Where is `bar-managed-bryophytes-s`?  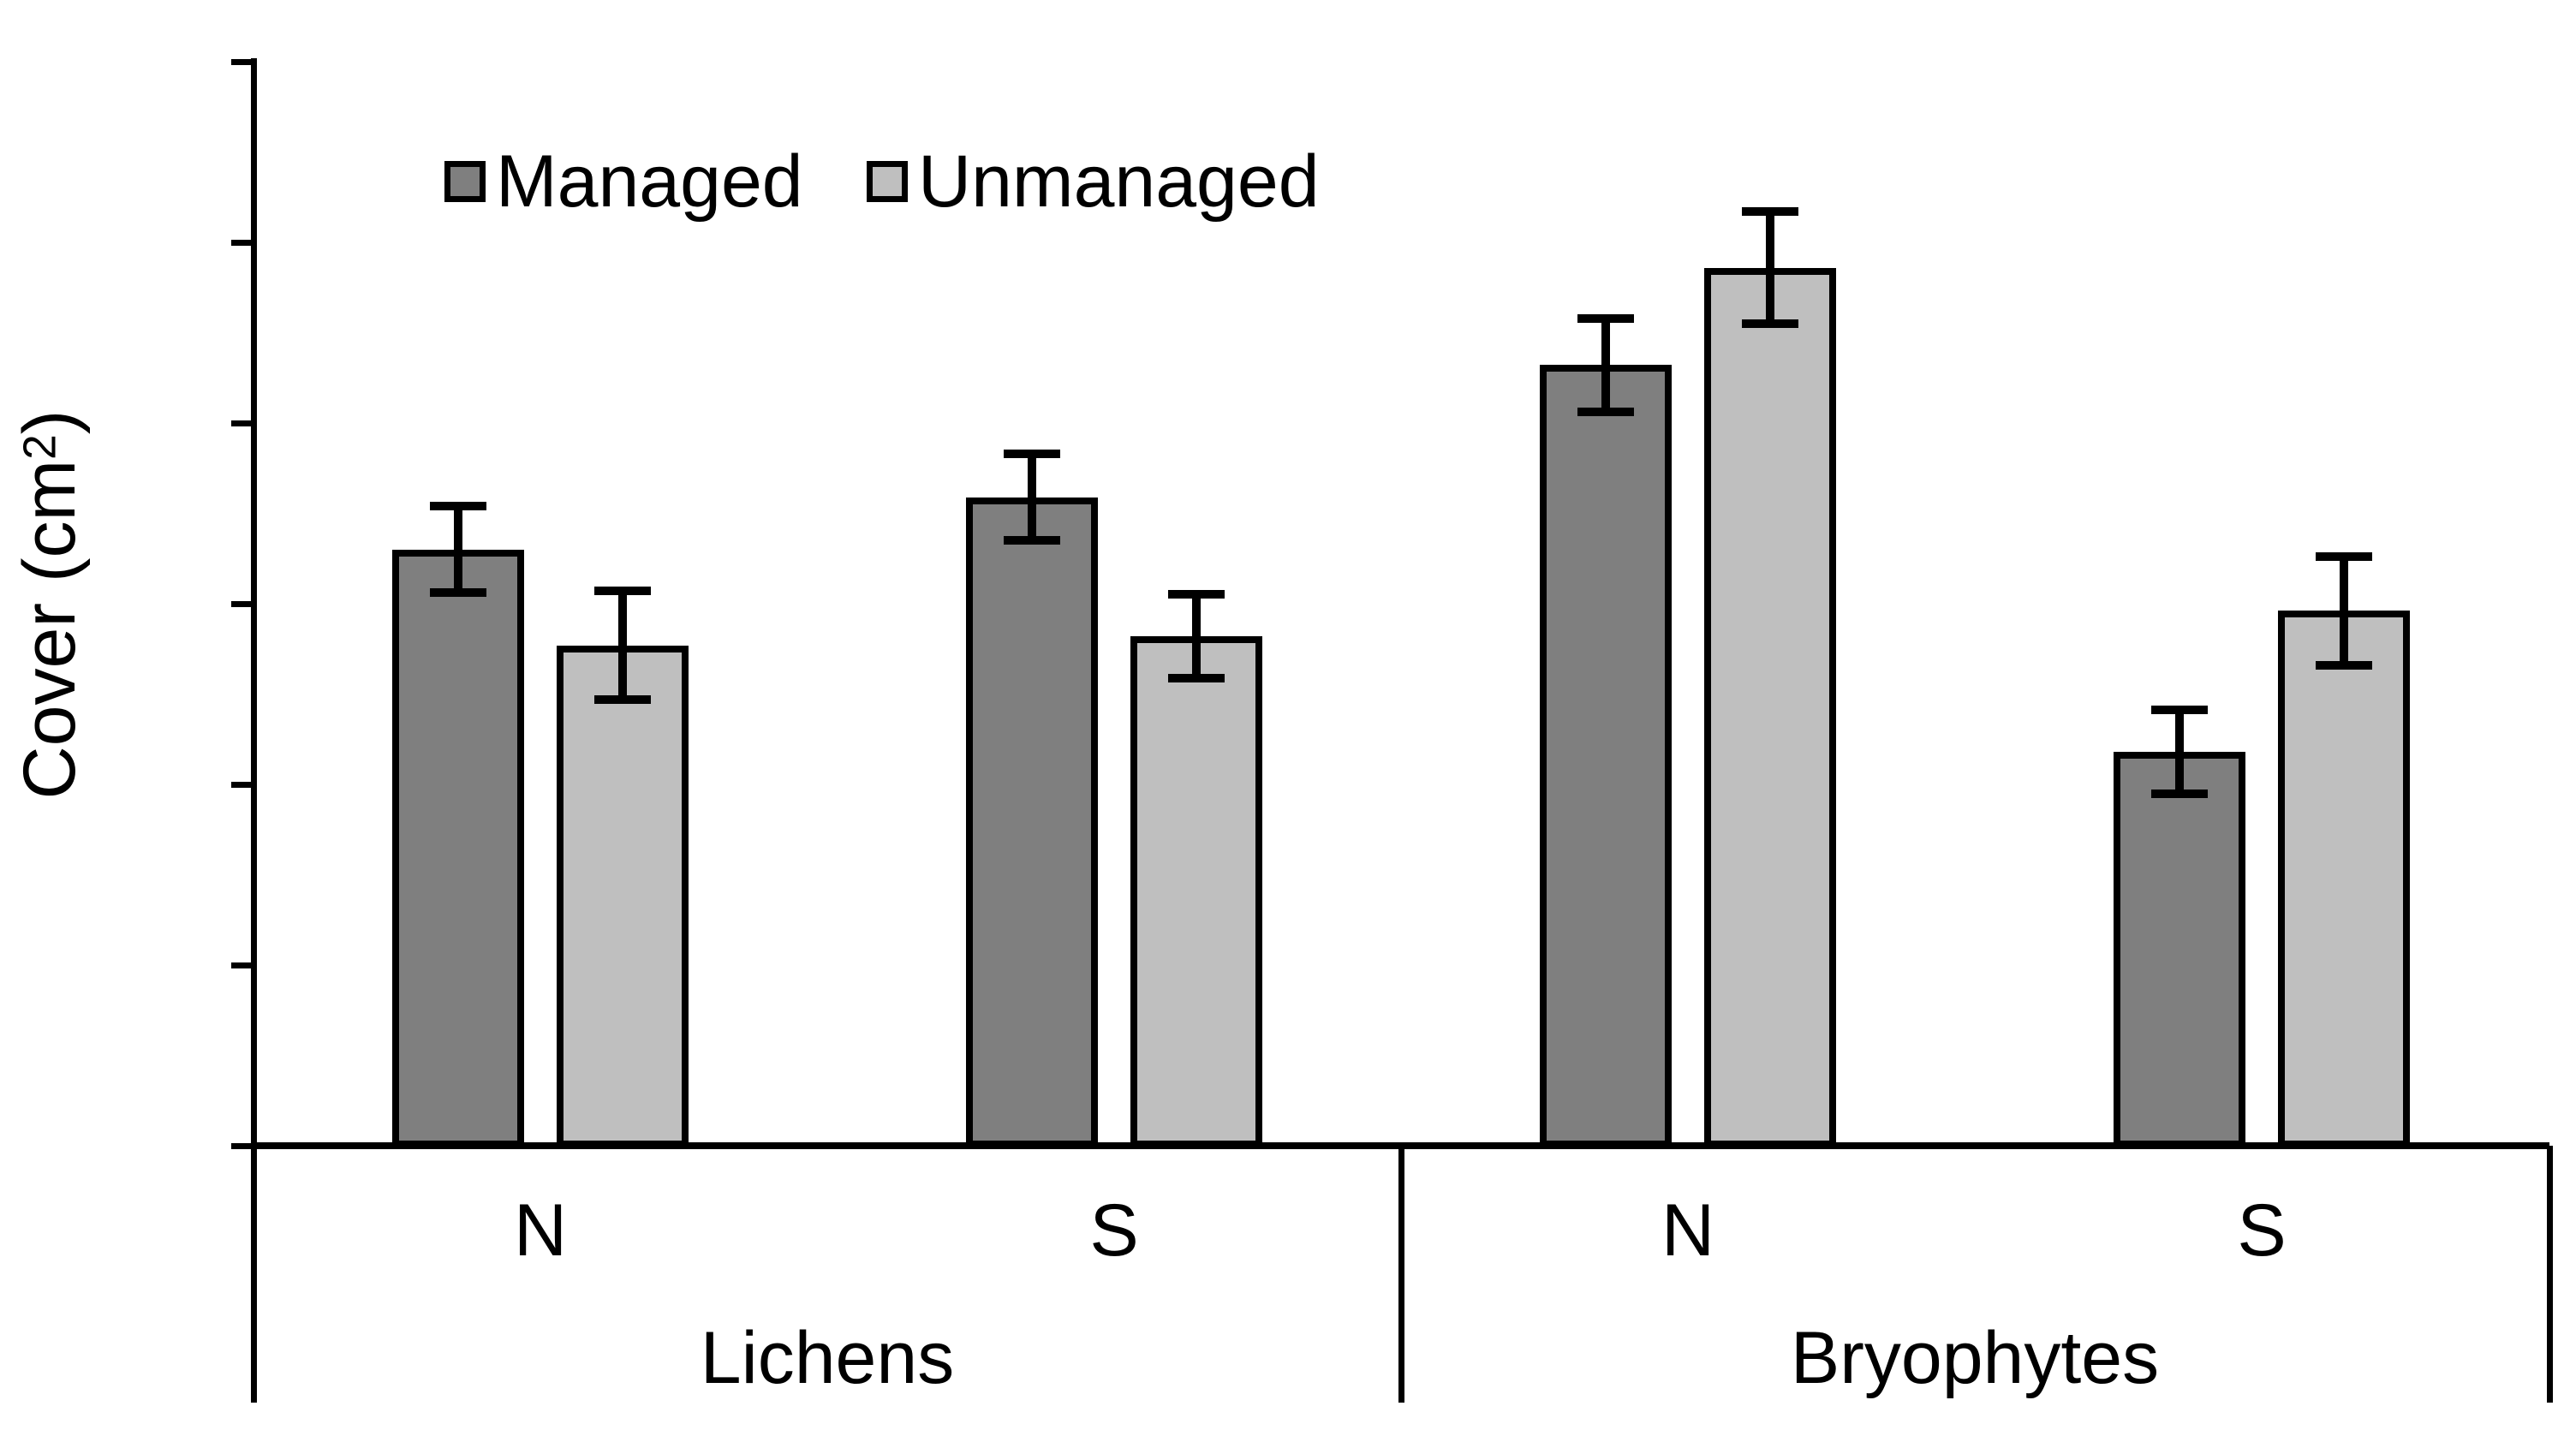
bar-managed-bryophytes-s is located at coordinates (2180, 949).